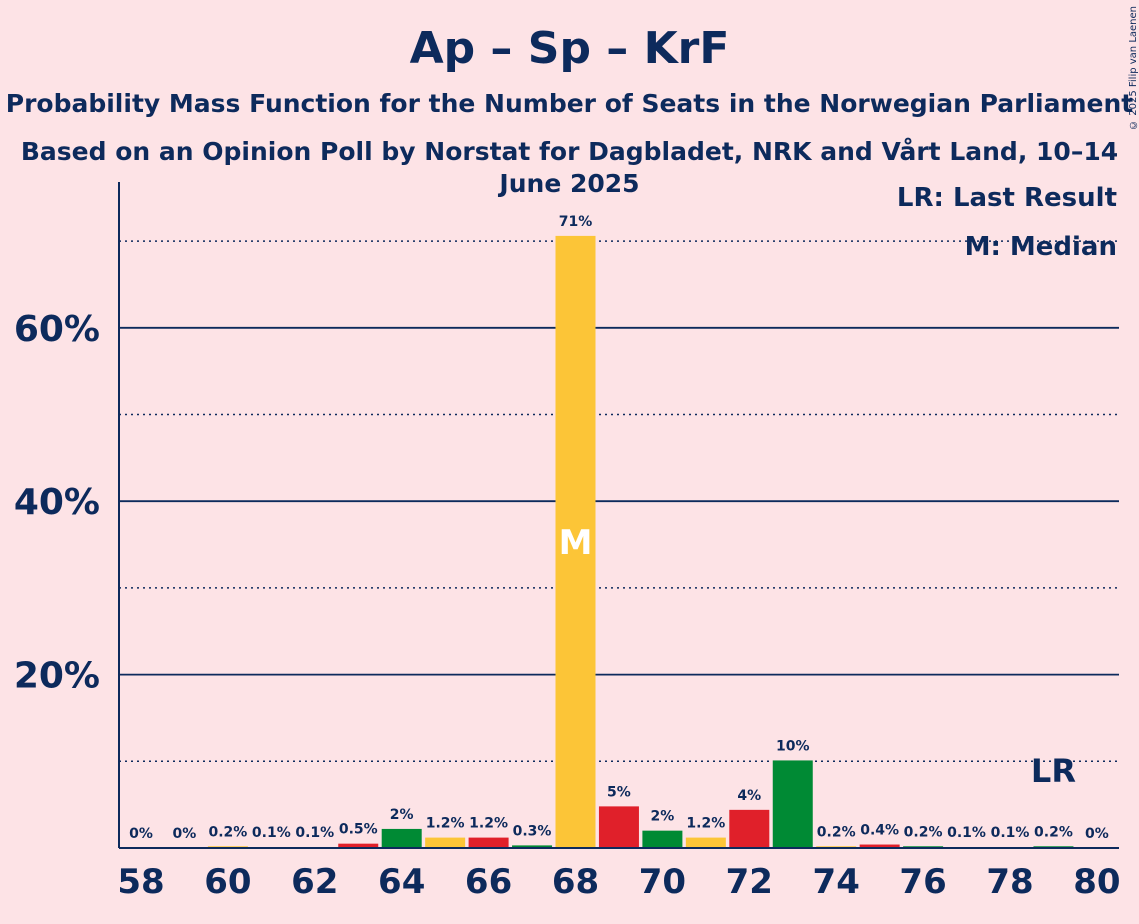  I want to click on y-tick-label: 60%, so click(57, 329).